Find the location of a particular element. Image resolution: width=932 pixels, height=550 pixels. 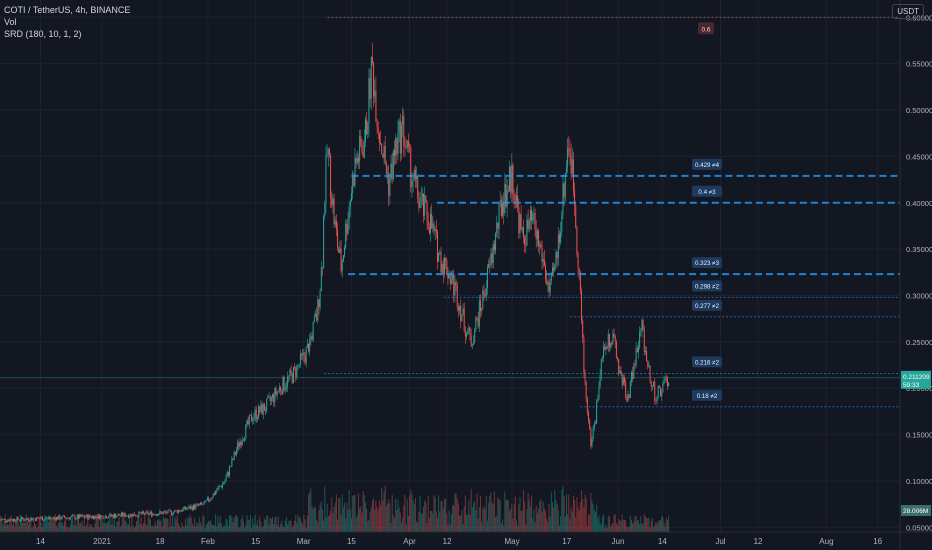

srd-indicator-label: SRD (180, 10, 1, 2) is located at coordinates (43, 34).